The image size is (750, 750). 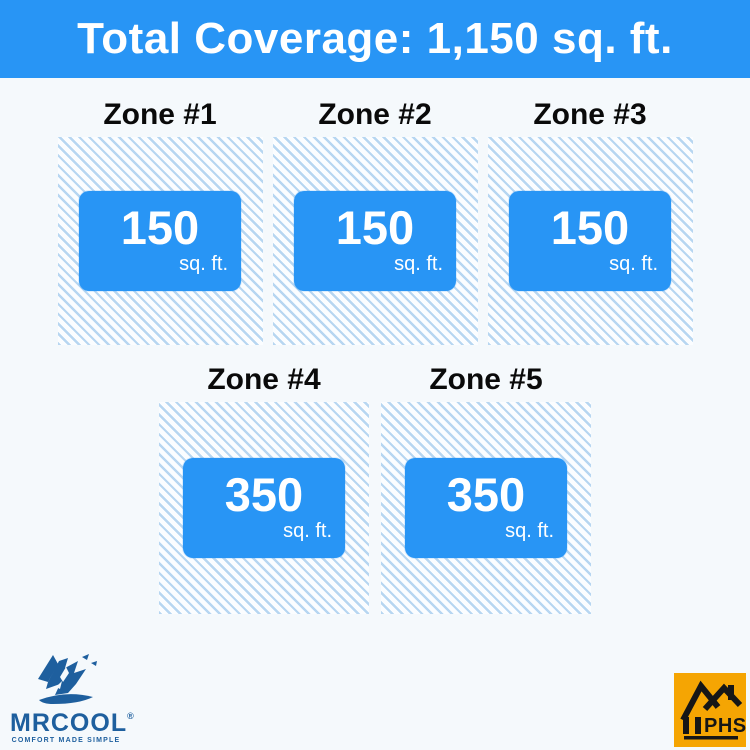 I want to click on zone-card-1: Zone #1 150 sq. ft., so click(x=160, y=219).